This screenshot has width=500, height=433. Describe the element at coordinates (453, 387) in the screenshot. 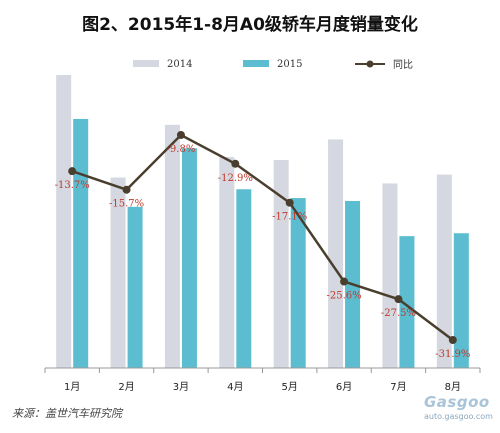

I see `x-tick-label: 8月` at that location.